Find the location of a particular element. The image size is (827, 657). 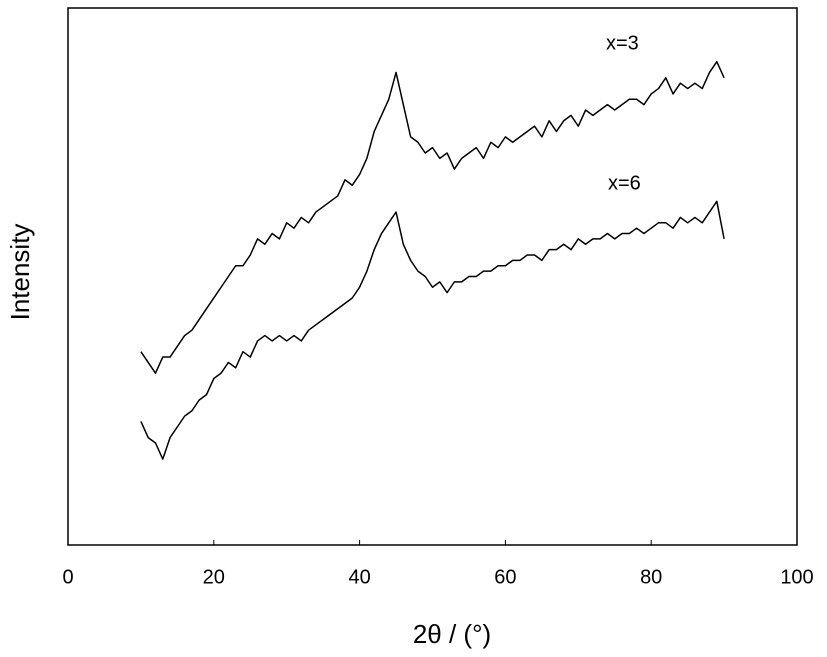

x-tick-label: 40 is located at coordinates (359, 577).